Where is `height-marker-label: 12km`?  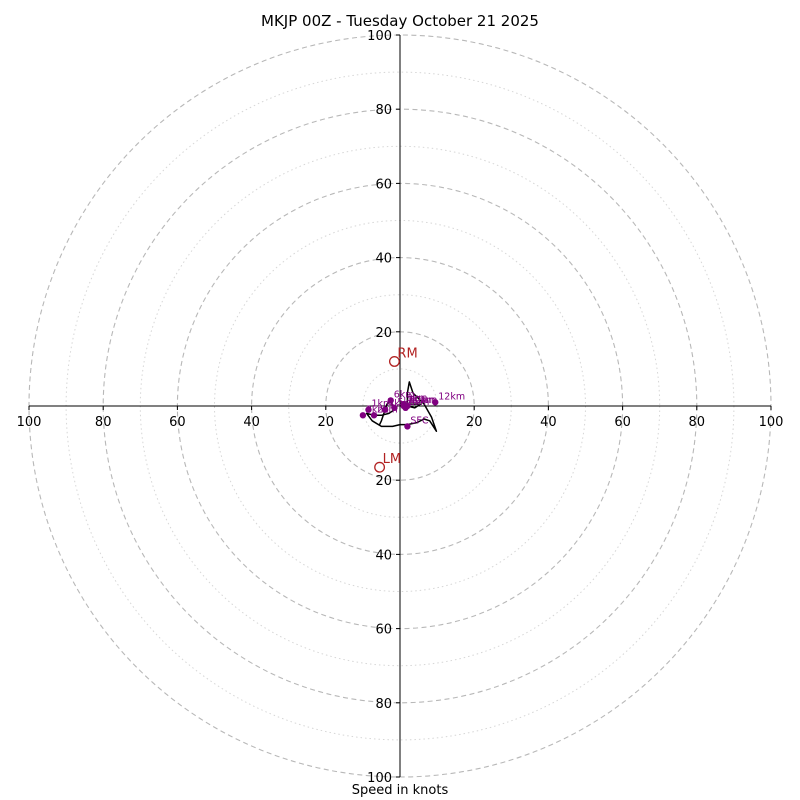
height-marker-label: 12km is located at coordinates (451, 396).